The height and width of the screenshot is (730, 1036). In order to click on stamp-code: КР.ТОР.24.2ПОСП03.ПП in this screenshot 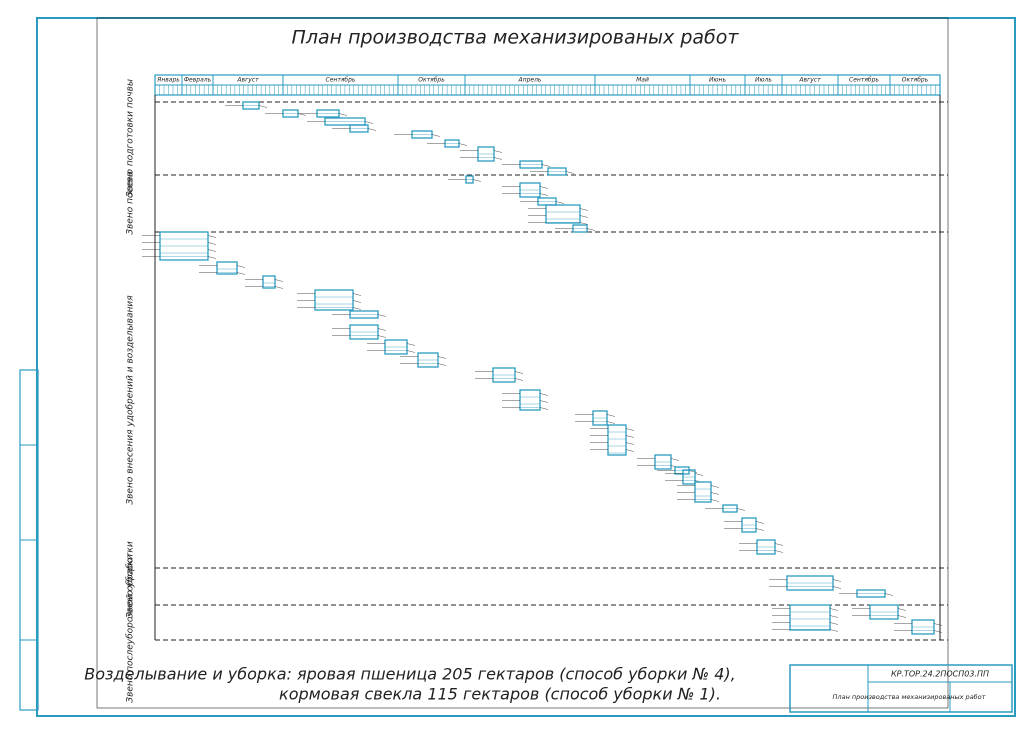, I will do `click(940, 674)`.